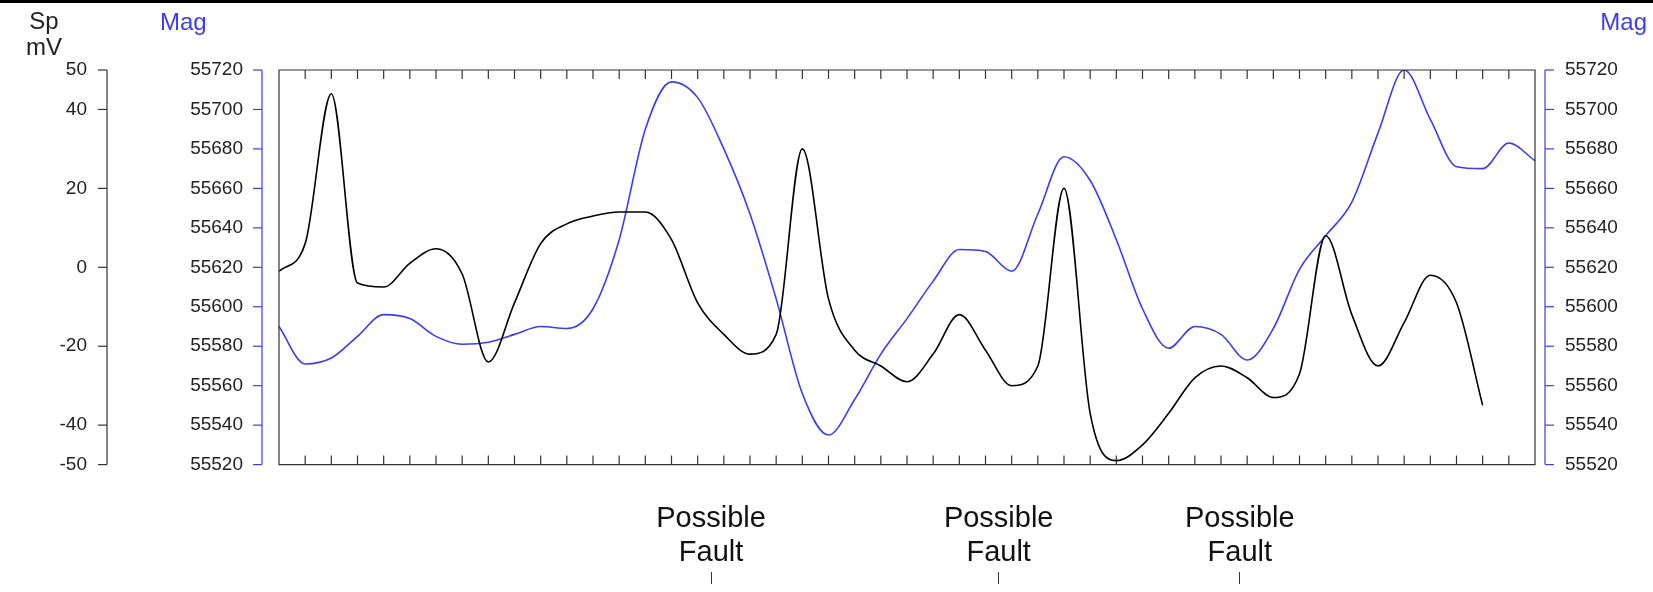 The image size is (1653, 592). What do you see at coordinates (1591, 187) in the screenshot?
I see `y3-tick-label: 55660` at bounding box center [1591, 187].